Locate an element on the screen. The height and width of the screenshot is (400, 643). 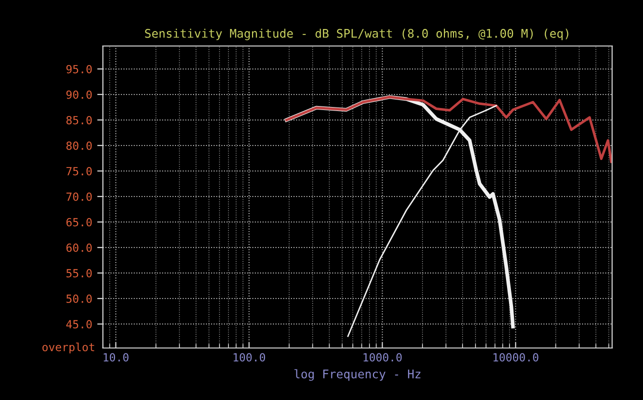
y-tick-label: 95.0 is located at coordinates (79, 69).